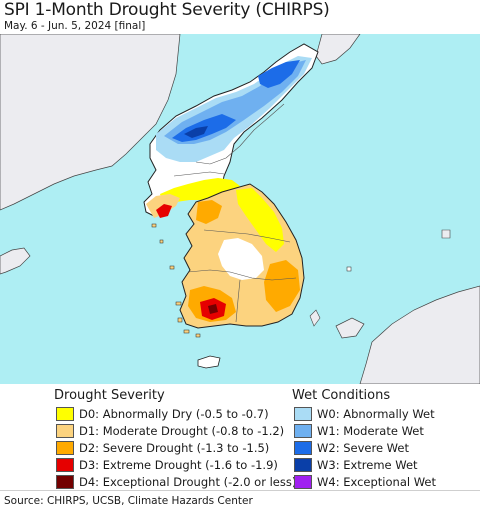 This screenshot has height=510, width=480. Describe the element at coordinates (240, 490) in the screenshot. I see `footer-divider` at that location.